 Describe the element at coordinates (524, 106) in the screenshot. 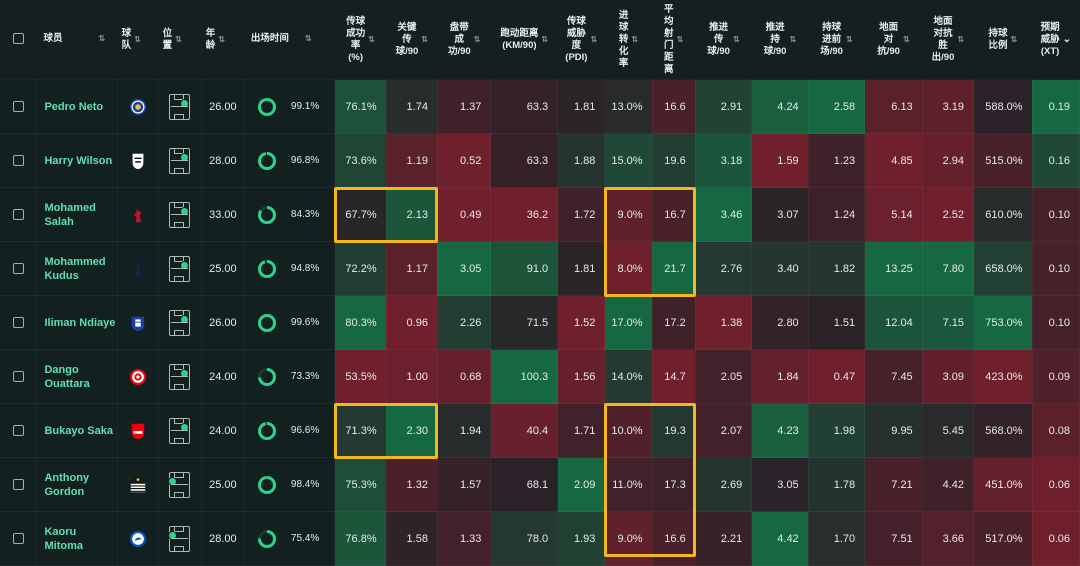

I see `stat-cell-distance: 63.3` at that location.